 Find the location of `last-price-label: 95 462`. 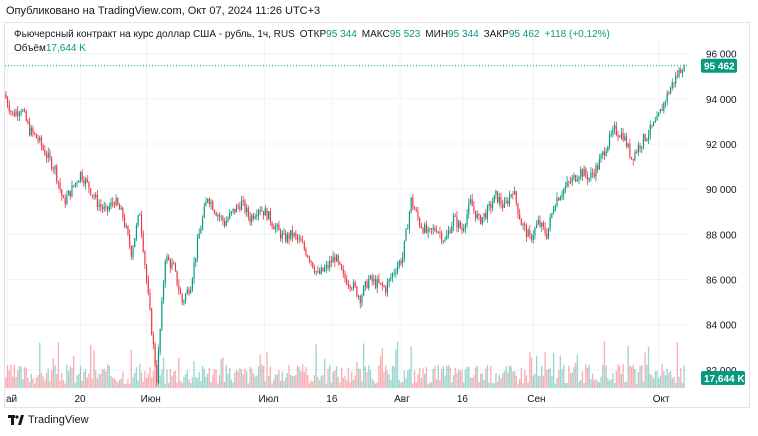

last-price-label: 95 462 is located at coordinates (719, 67).